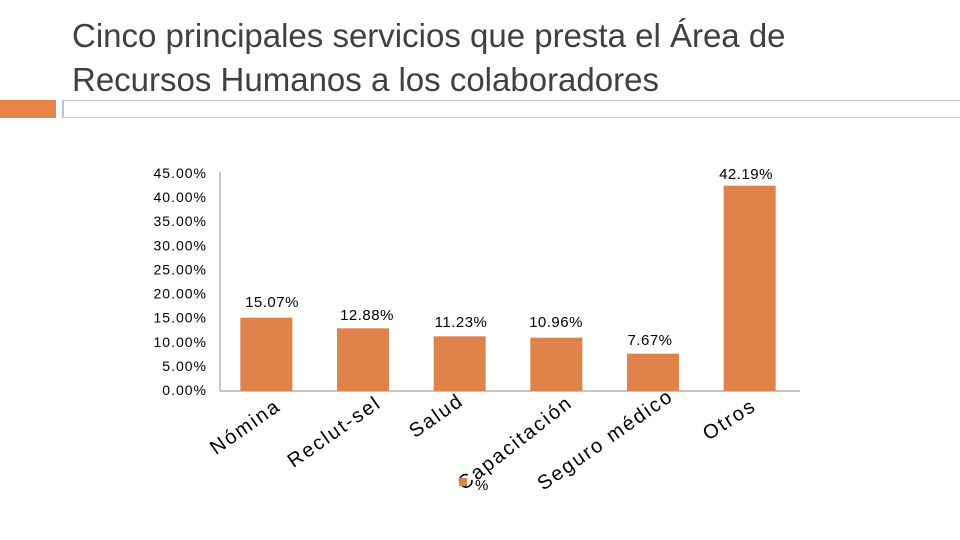  Describe the element at coordinates (556, 322) in the screenshot. I see `value-label-4: 10.96%` at that location.